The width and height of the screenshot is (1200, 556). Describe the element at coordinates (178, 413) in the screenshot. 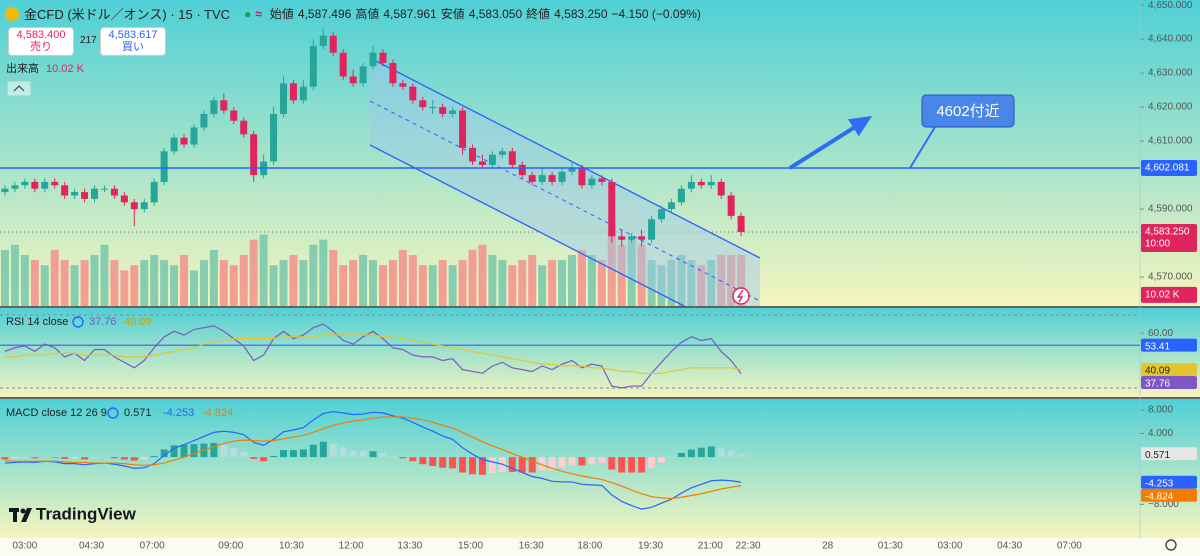

I see `macd-legend-value: -4.253` at that location.